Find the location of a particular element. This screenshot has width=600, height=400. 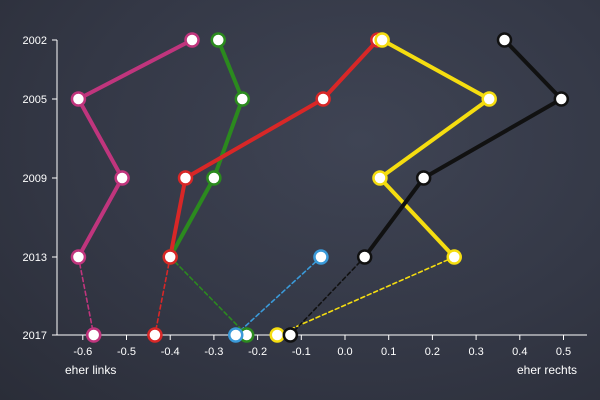

series-2-point-2017 is located at coordinates (155, 335).